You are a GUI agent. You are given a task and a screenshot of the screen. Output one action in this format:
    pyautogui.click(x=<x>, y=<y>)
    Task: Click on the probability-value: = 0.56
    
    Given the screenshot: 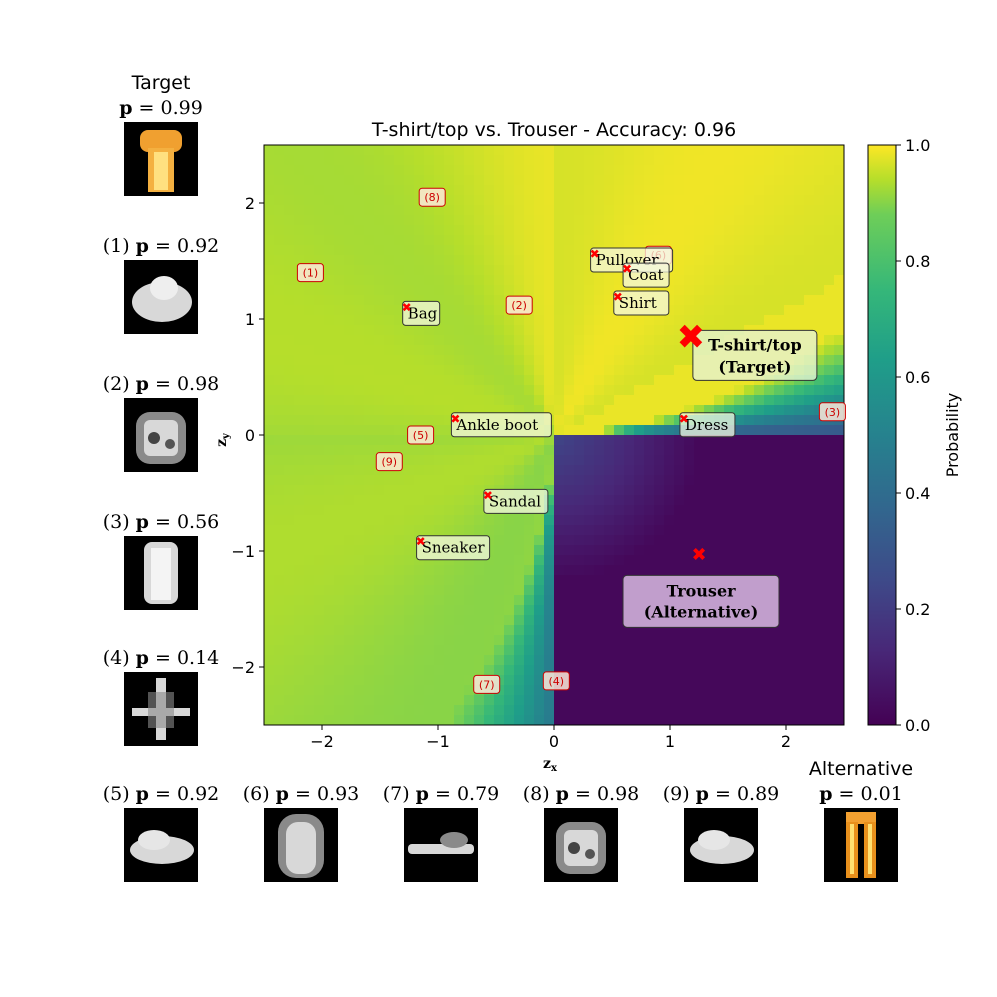 What is the action you would take?
    pyautogui.click(x=184, y=522)
    